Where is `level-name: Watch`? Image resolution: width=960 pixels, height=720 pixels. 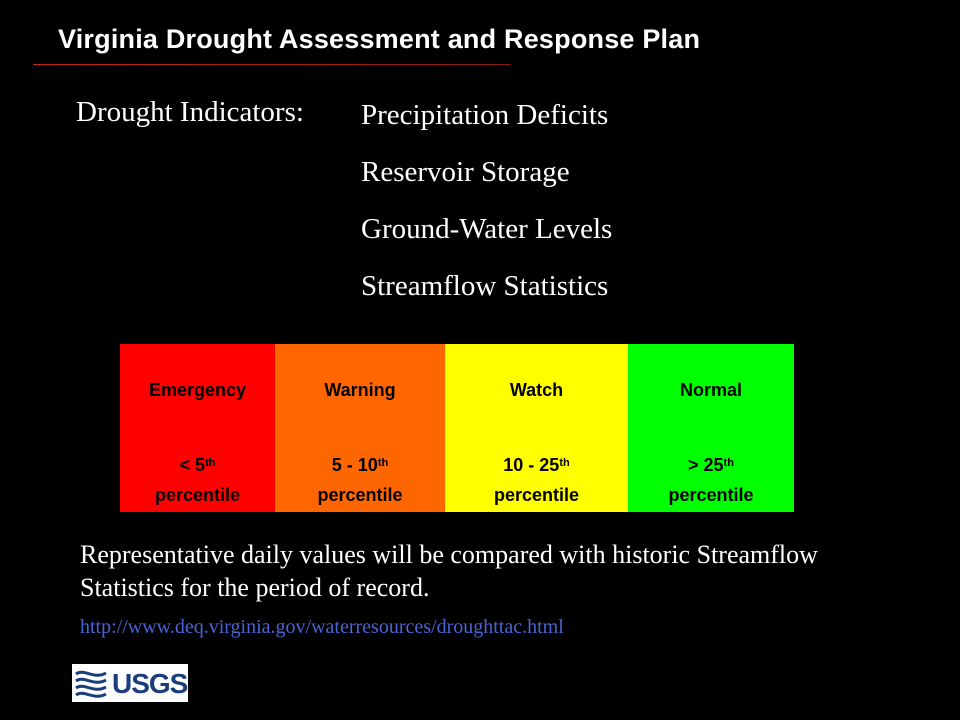 level-name: Watch is located at coordinates (536, 390).